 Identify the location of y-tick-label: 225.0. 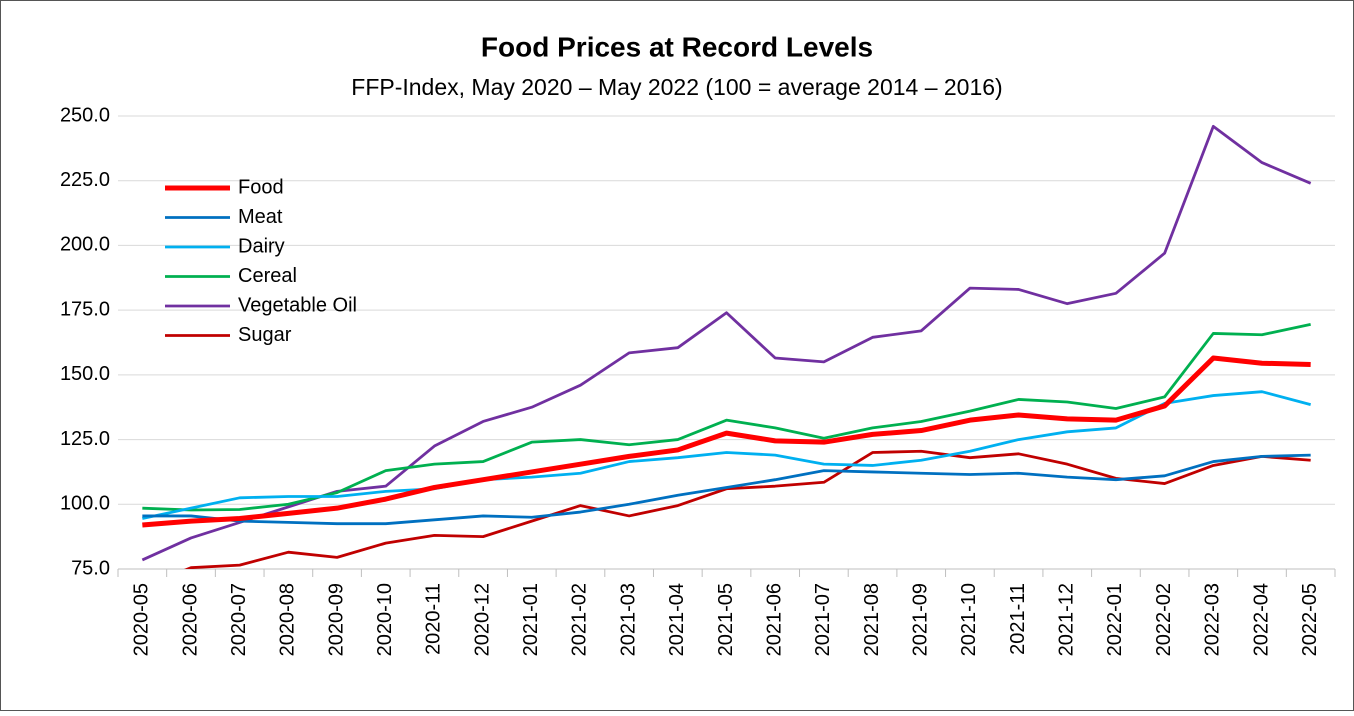
(85, 180).